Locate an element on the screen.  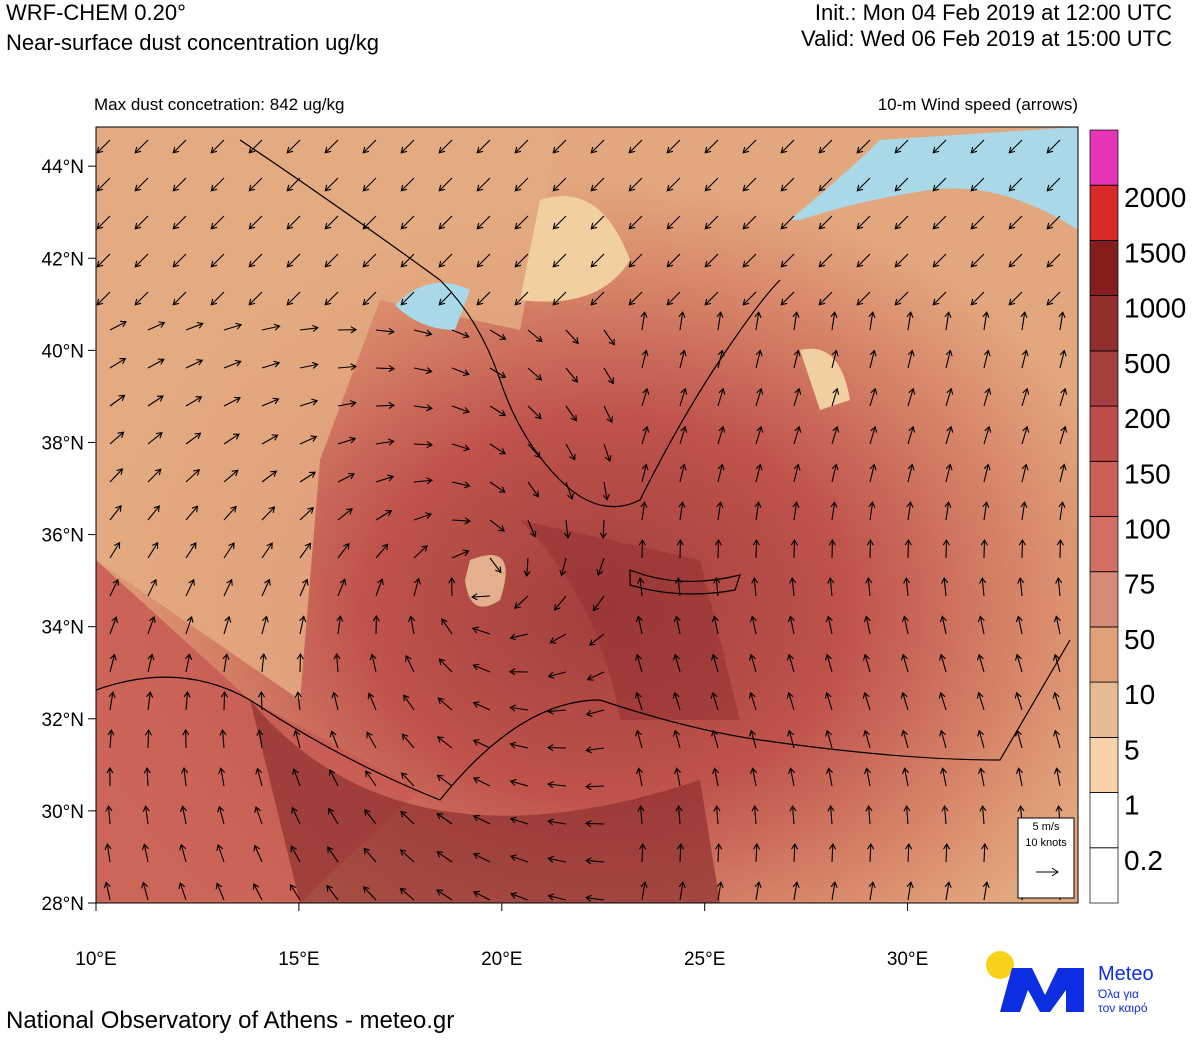
dust-region is located at coordinates (630, 620).